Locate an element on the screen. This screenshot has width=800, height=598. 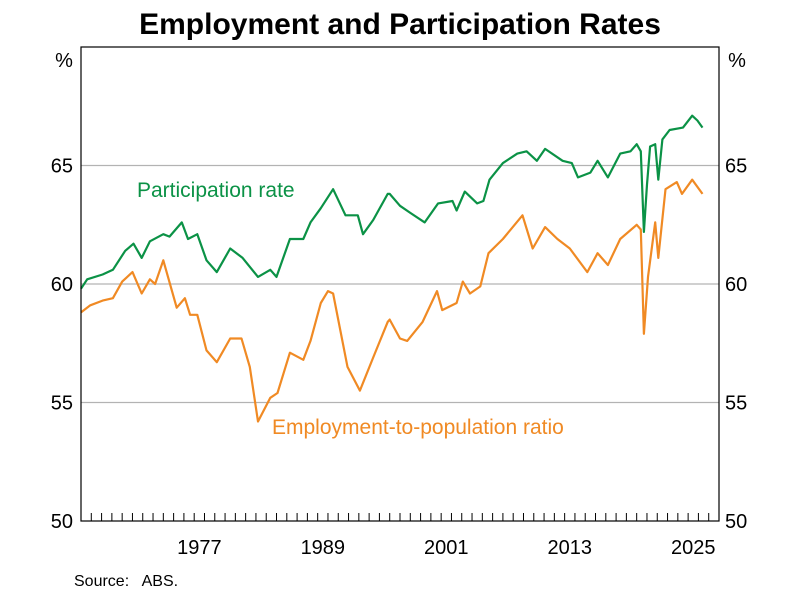
series-label-employment: Employment-to-population ratio is located at coordinates (418, 427).